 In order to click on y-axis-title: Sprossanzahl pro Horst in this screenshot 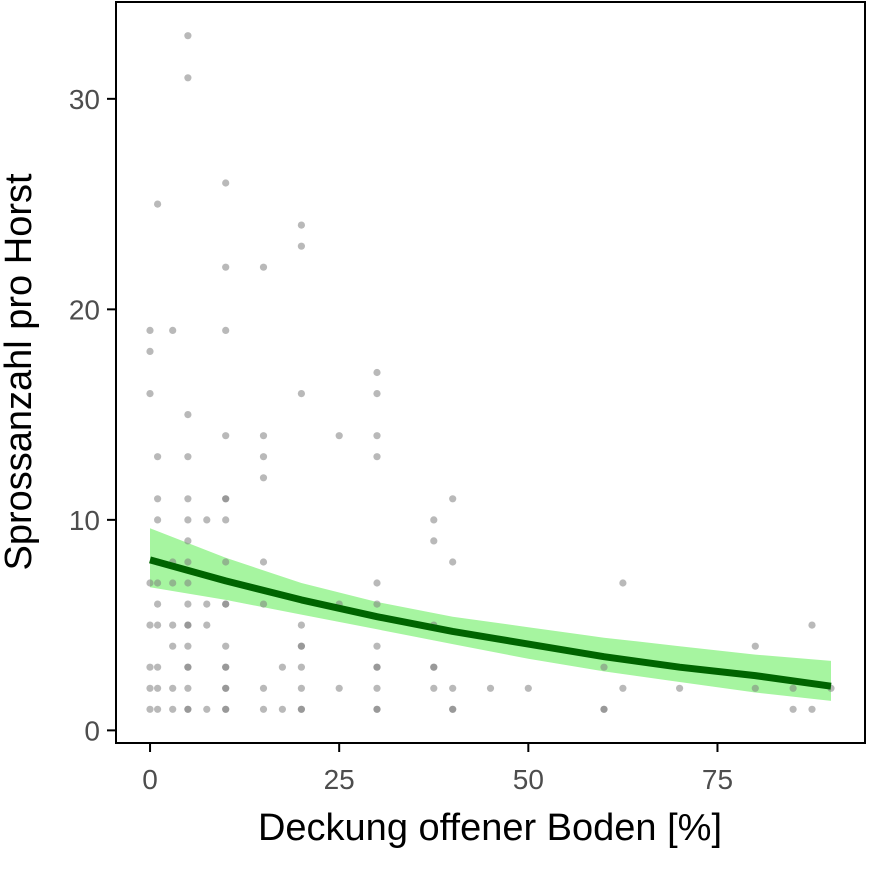, I will do `click(20, 372)`.